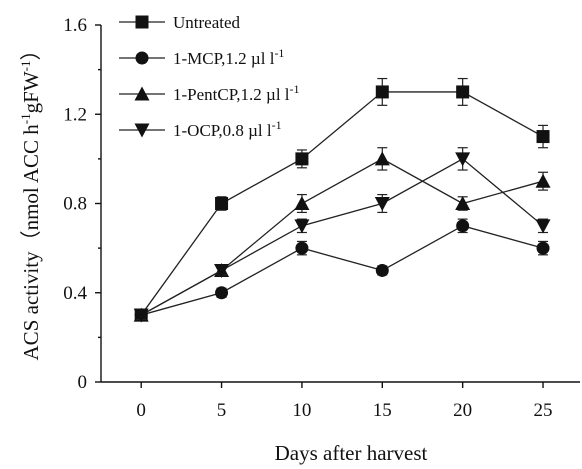  Describe the element at coordinates (222, 410) in the screenshot. I see `x-tick-label: 5` at that location.